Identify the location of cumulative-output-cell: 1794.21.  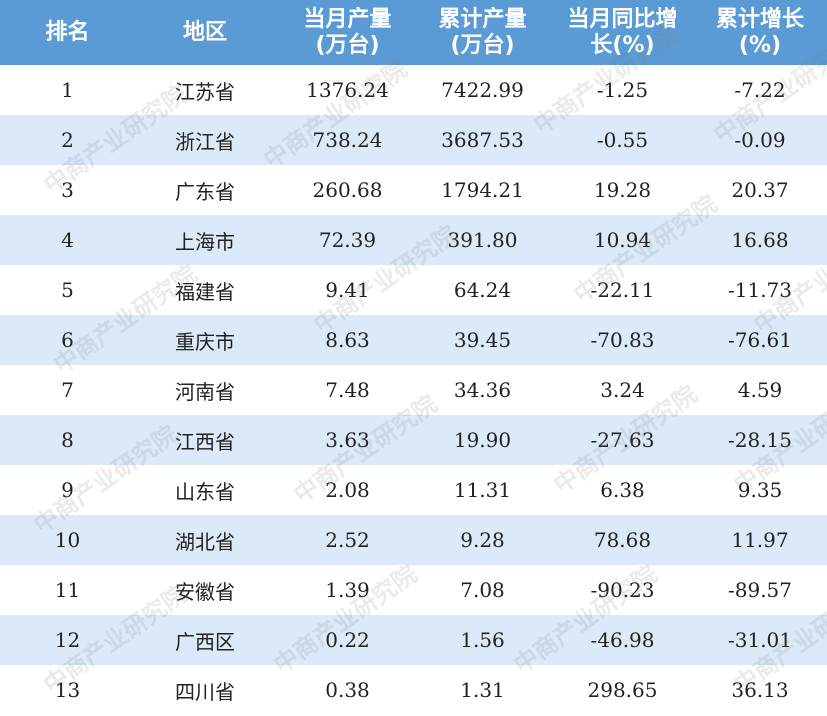
(482, 190).